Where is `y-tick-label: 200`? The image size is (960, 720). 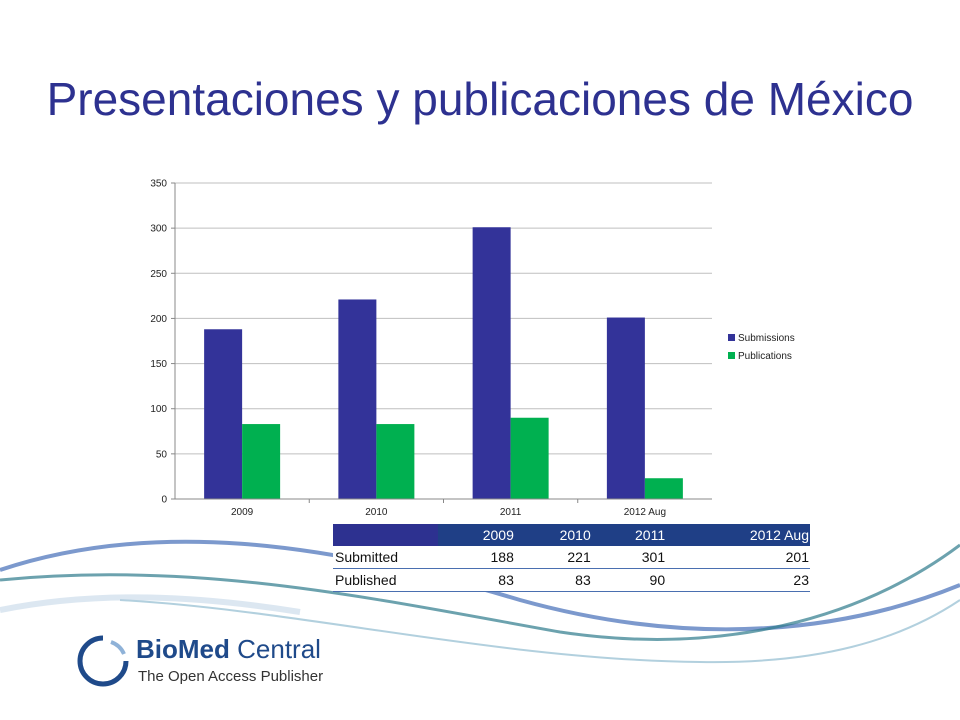
y-tick-label: 200 is located at coordinates (158, 319).